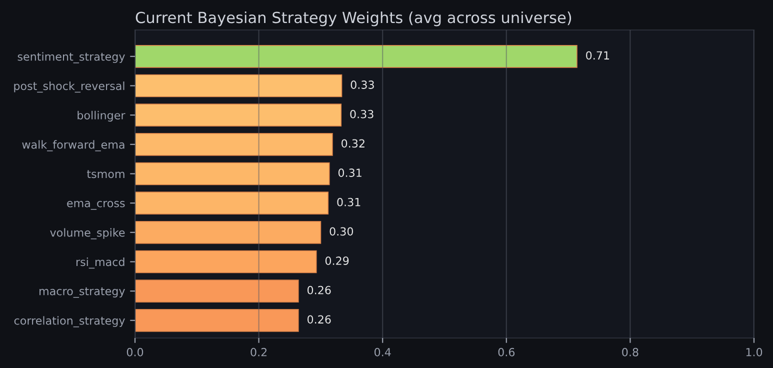 The image size is (773, 368). I want to click on data-label: 0.30, so click(342, 231).